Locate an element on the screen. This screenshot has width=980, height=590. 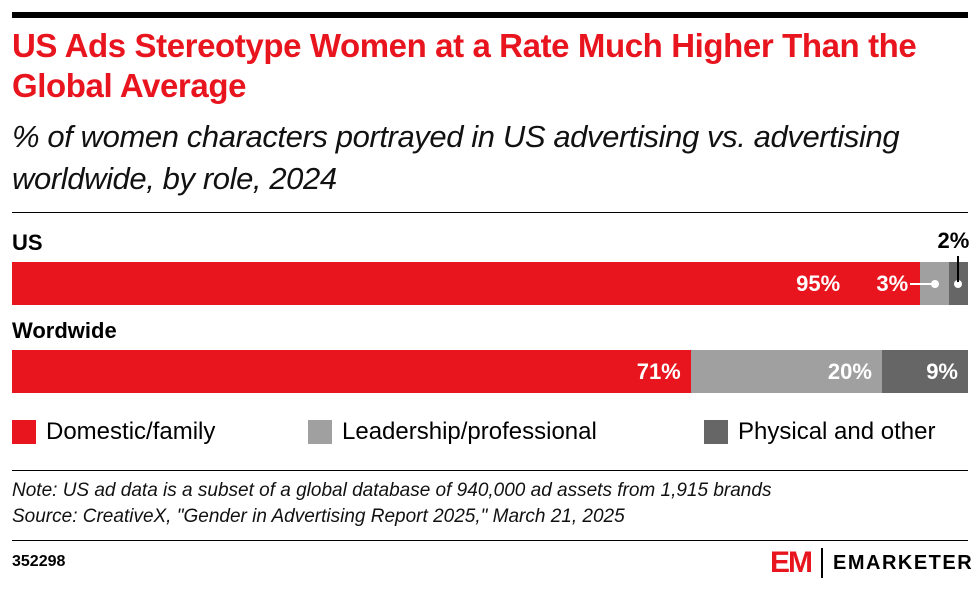
data-label: 71% is located at coordinates (658, 371).